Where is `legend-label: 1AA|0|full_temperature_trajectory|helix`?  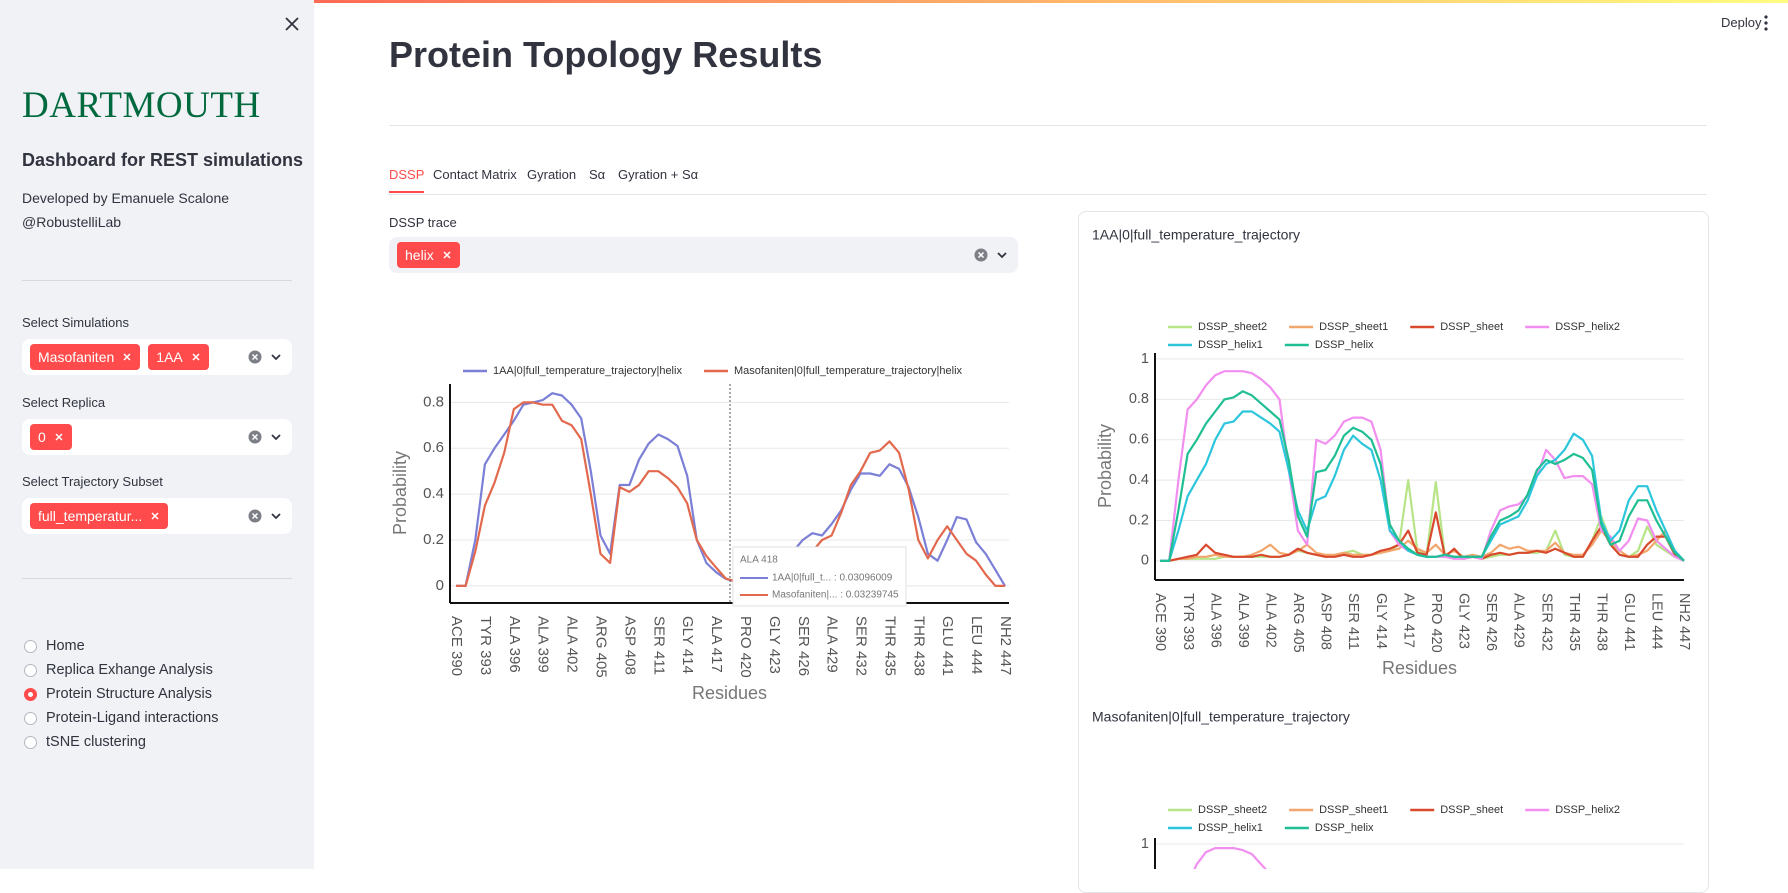
legend-label: 1AA|0|full_temperature_trajectory|helix is located at coordinates (587, 371).